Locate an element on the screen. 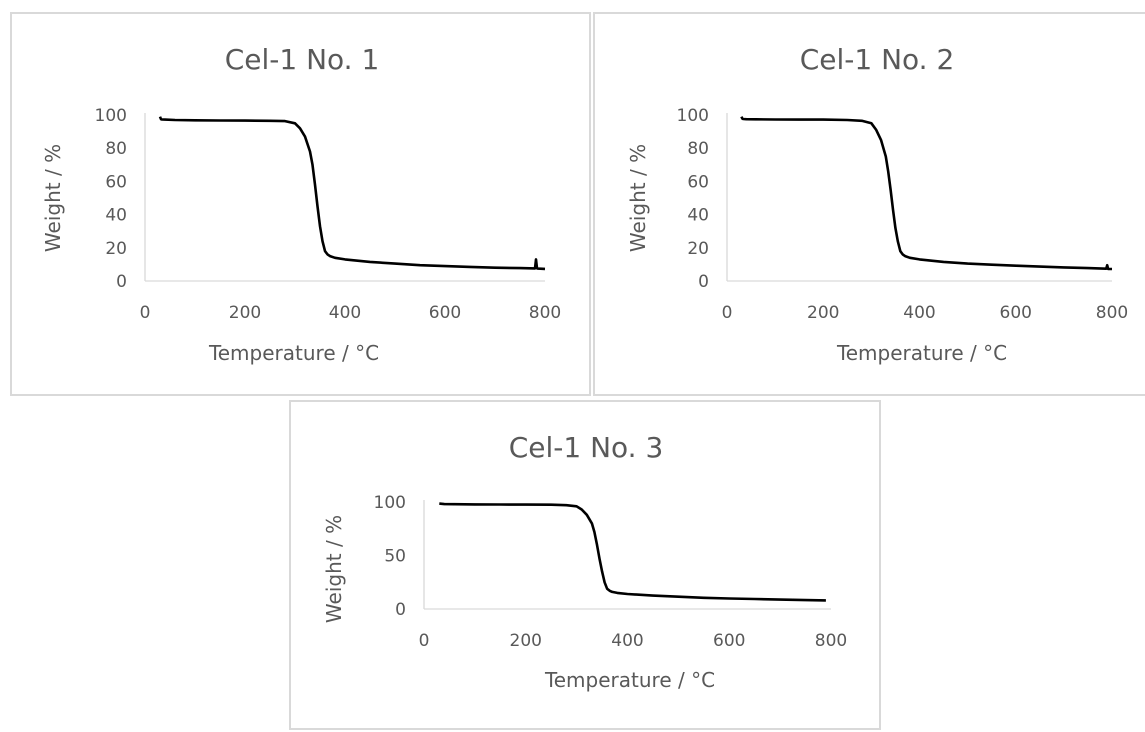  chart-title: Cel-1 No. 2 is located at coordinates (877, 59).